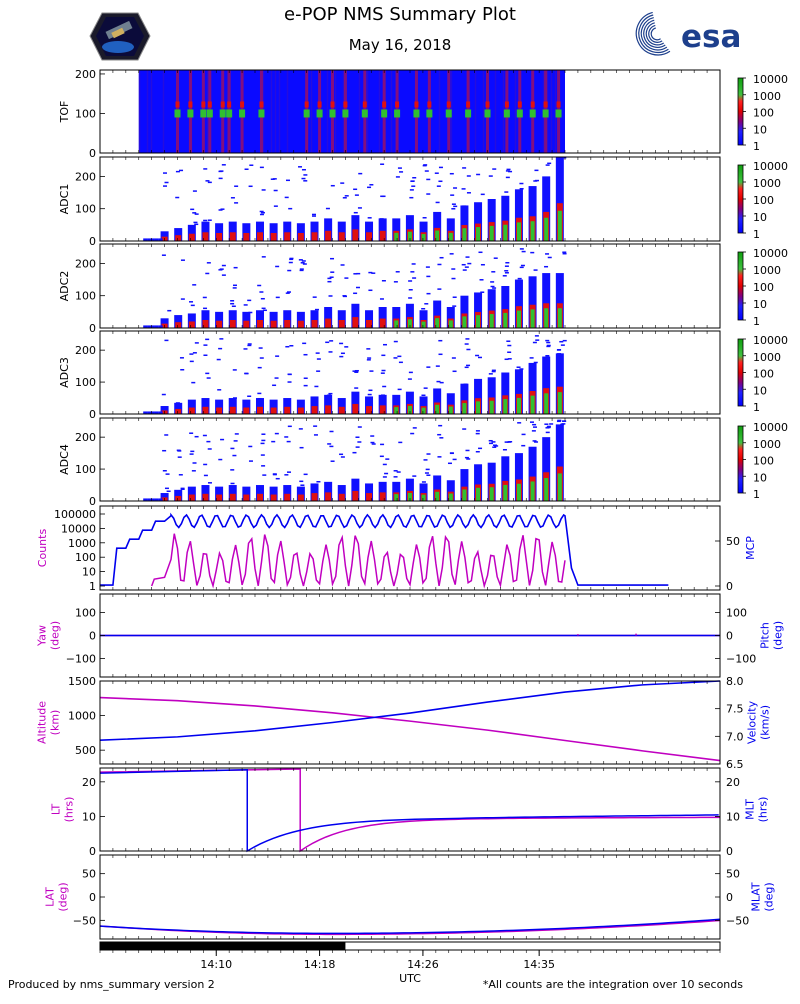 The image size is (800, 1004). I want to click on velocity-y-tick-label: 6.5, so click(735, 764).